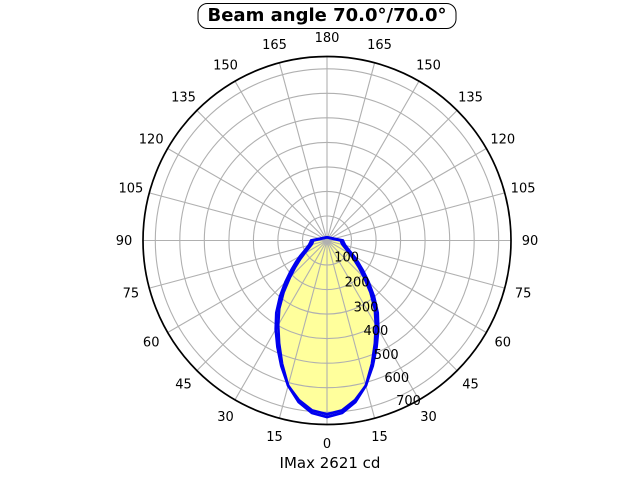 This screenshot has width=640, height=480. Describe the element at coordinates (396, 378) in the screenshot. I see `radial-tick-label: 600` at that location.